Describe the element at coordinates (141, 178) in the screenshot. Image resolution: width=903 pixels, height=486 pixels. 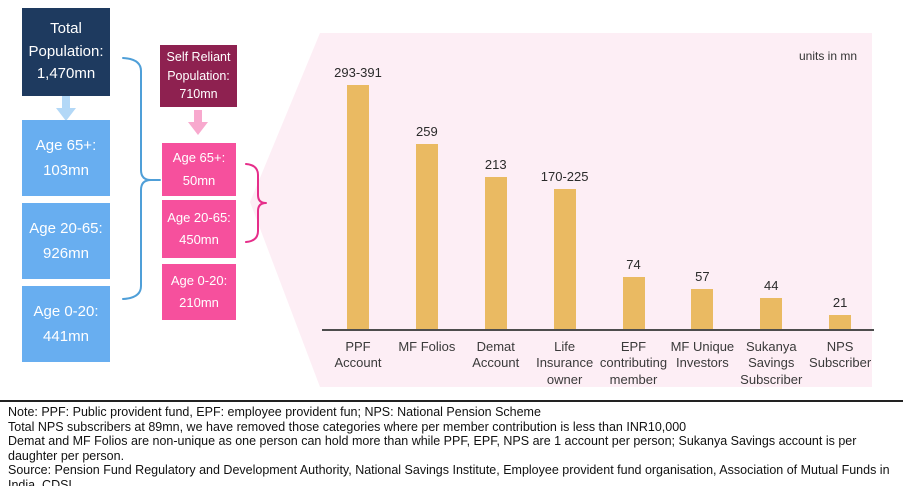
I see `blue-brace` at that location.